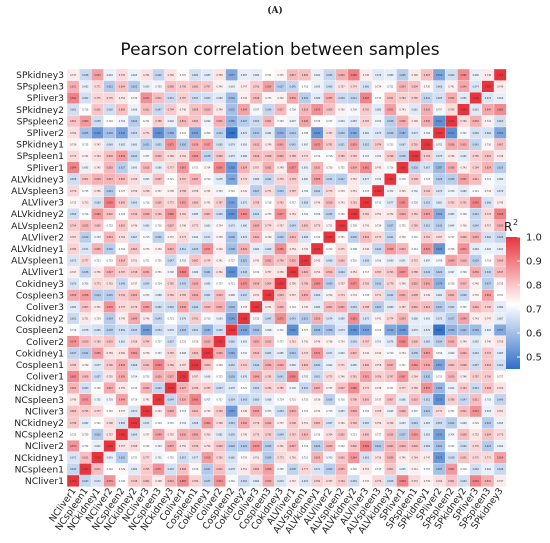 The height and width of the screenshot is (543, 550). Describe the element at coordinates (85, 237) in the screenshot. I see `cell-value-label: 0.629` at that location.